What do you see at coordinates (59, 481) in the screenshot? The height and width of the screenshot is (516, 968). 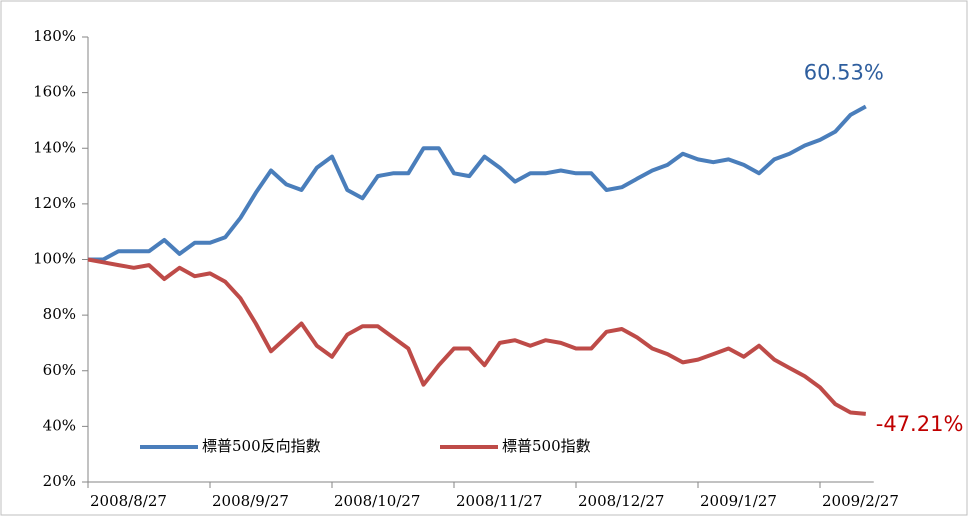 I see `y-tick-label: 20%` at bounding box center [59, 481].